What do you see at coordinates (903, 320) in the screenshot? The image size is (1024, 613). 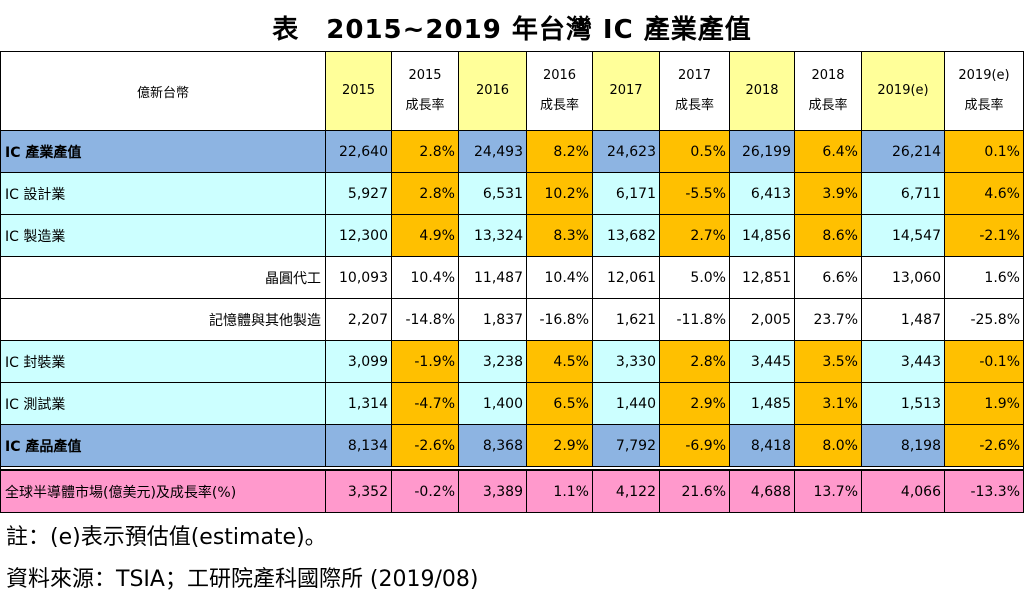 I see `value-cell: 1,487` at bounding box center [903, 320].